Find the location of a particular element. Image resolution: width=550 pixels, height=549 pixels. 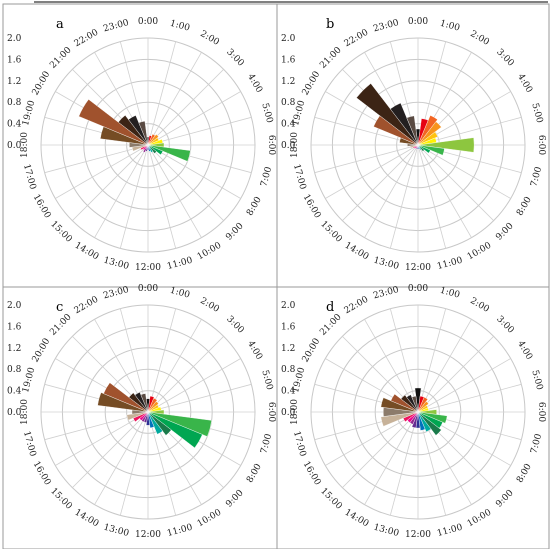

hour-label: 0:00 is located at coordinates (148, 289).